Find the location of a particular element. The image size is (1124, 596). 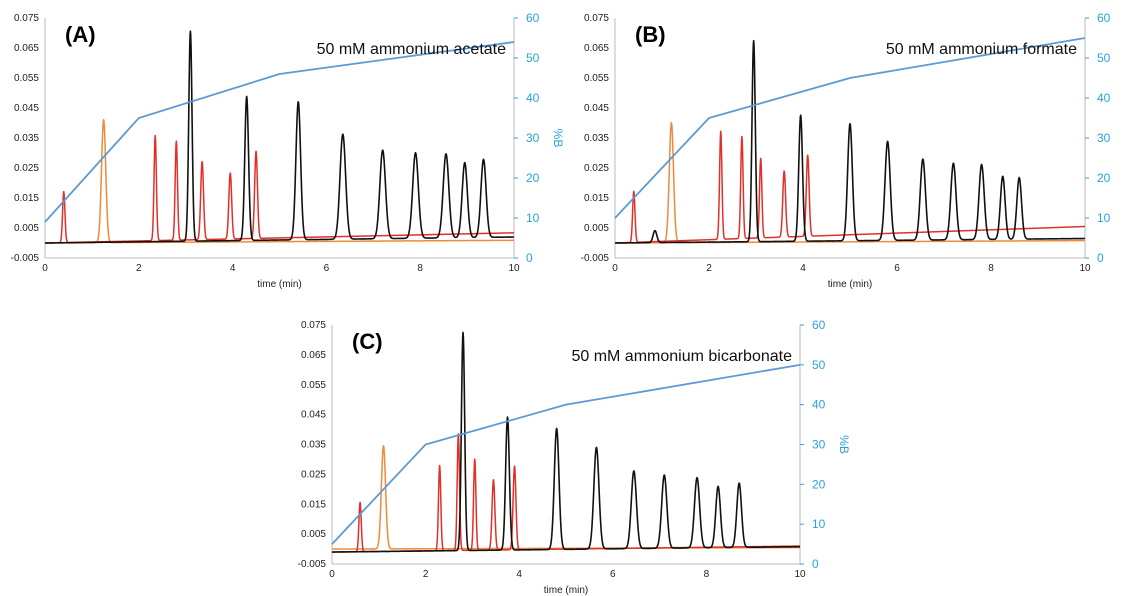

panel-label: (B) is located at coordinates (650, 34).